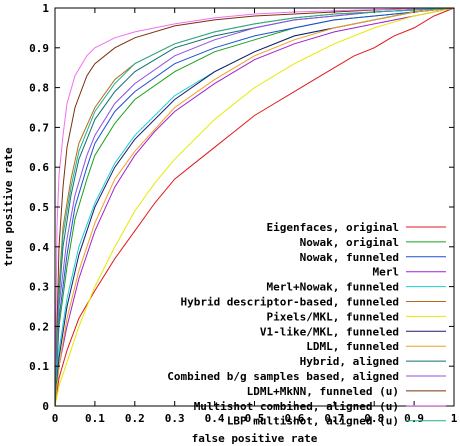 The width and height of the screenshot is (460, 446). Describe the element at coordinates (349, 361) in the screenshot. I see `legend-label-10: Hybrid, aligned` at that location.